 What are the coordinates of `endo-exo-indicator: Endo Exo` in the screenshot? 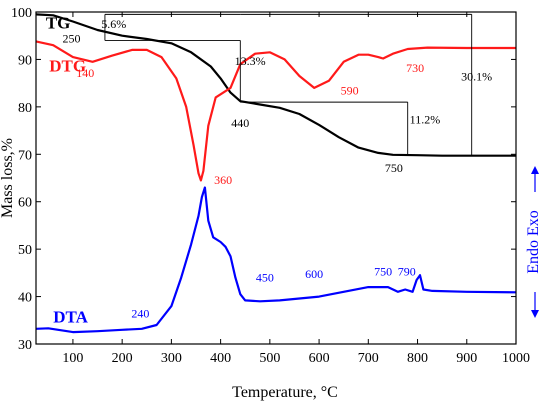 It's located at (533, 242).